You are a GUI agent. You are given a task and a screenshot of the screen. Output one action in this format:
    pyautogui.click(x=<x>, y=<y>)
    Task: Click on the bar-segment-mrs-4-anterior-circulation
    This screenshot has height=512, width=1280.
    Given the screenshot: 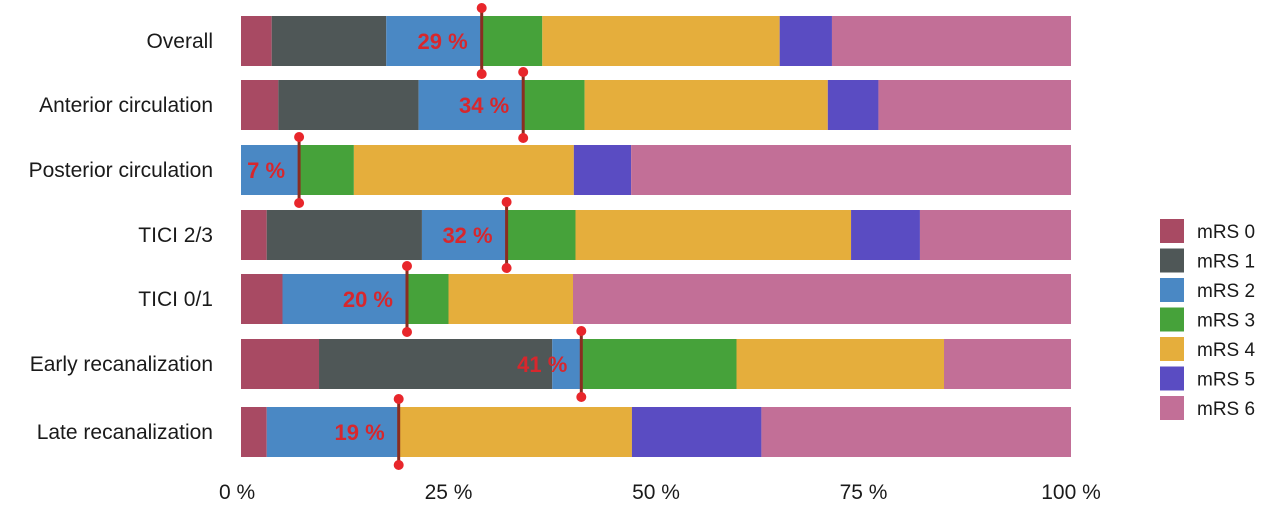 What is the action you would take?
    pyautogui.click(x=706, y=105)
    